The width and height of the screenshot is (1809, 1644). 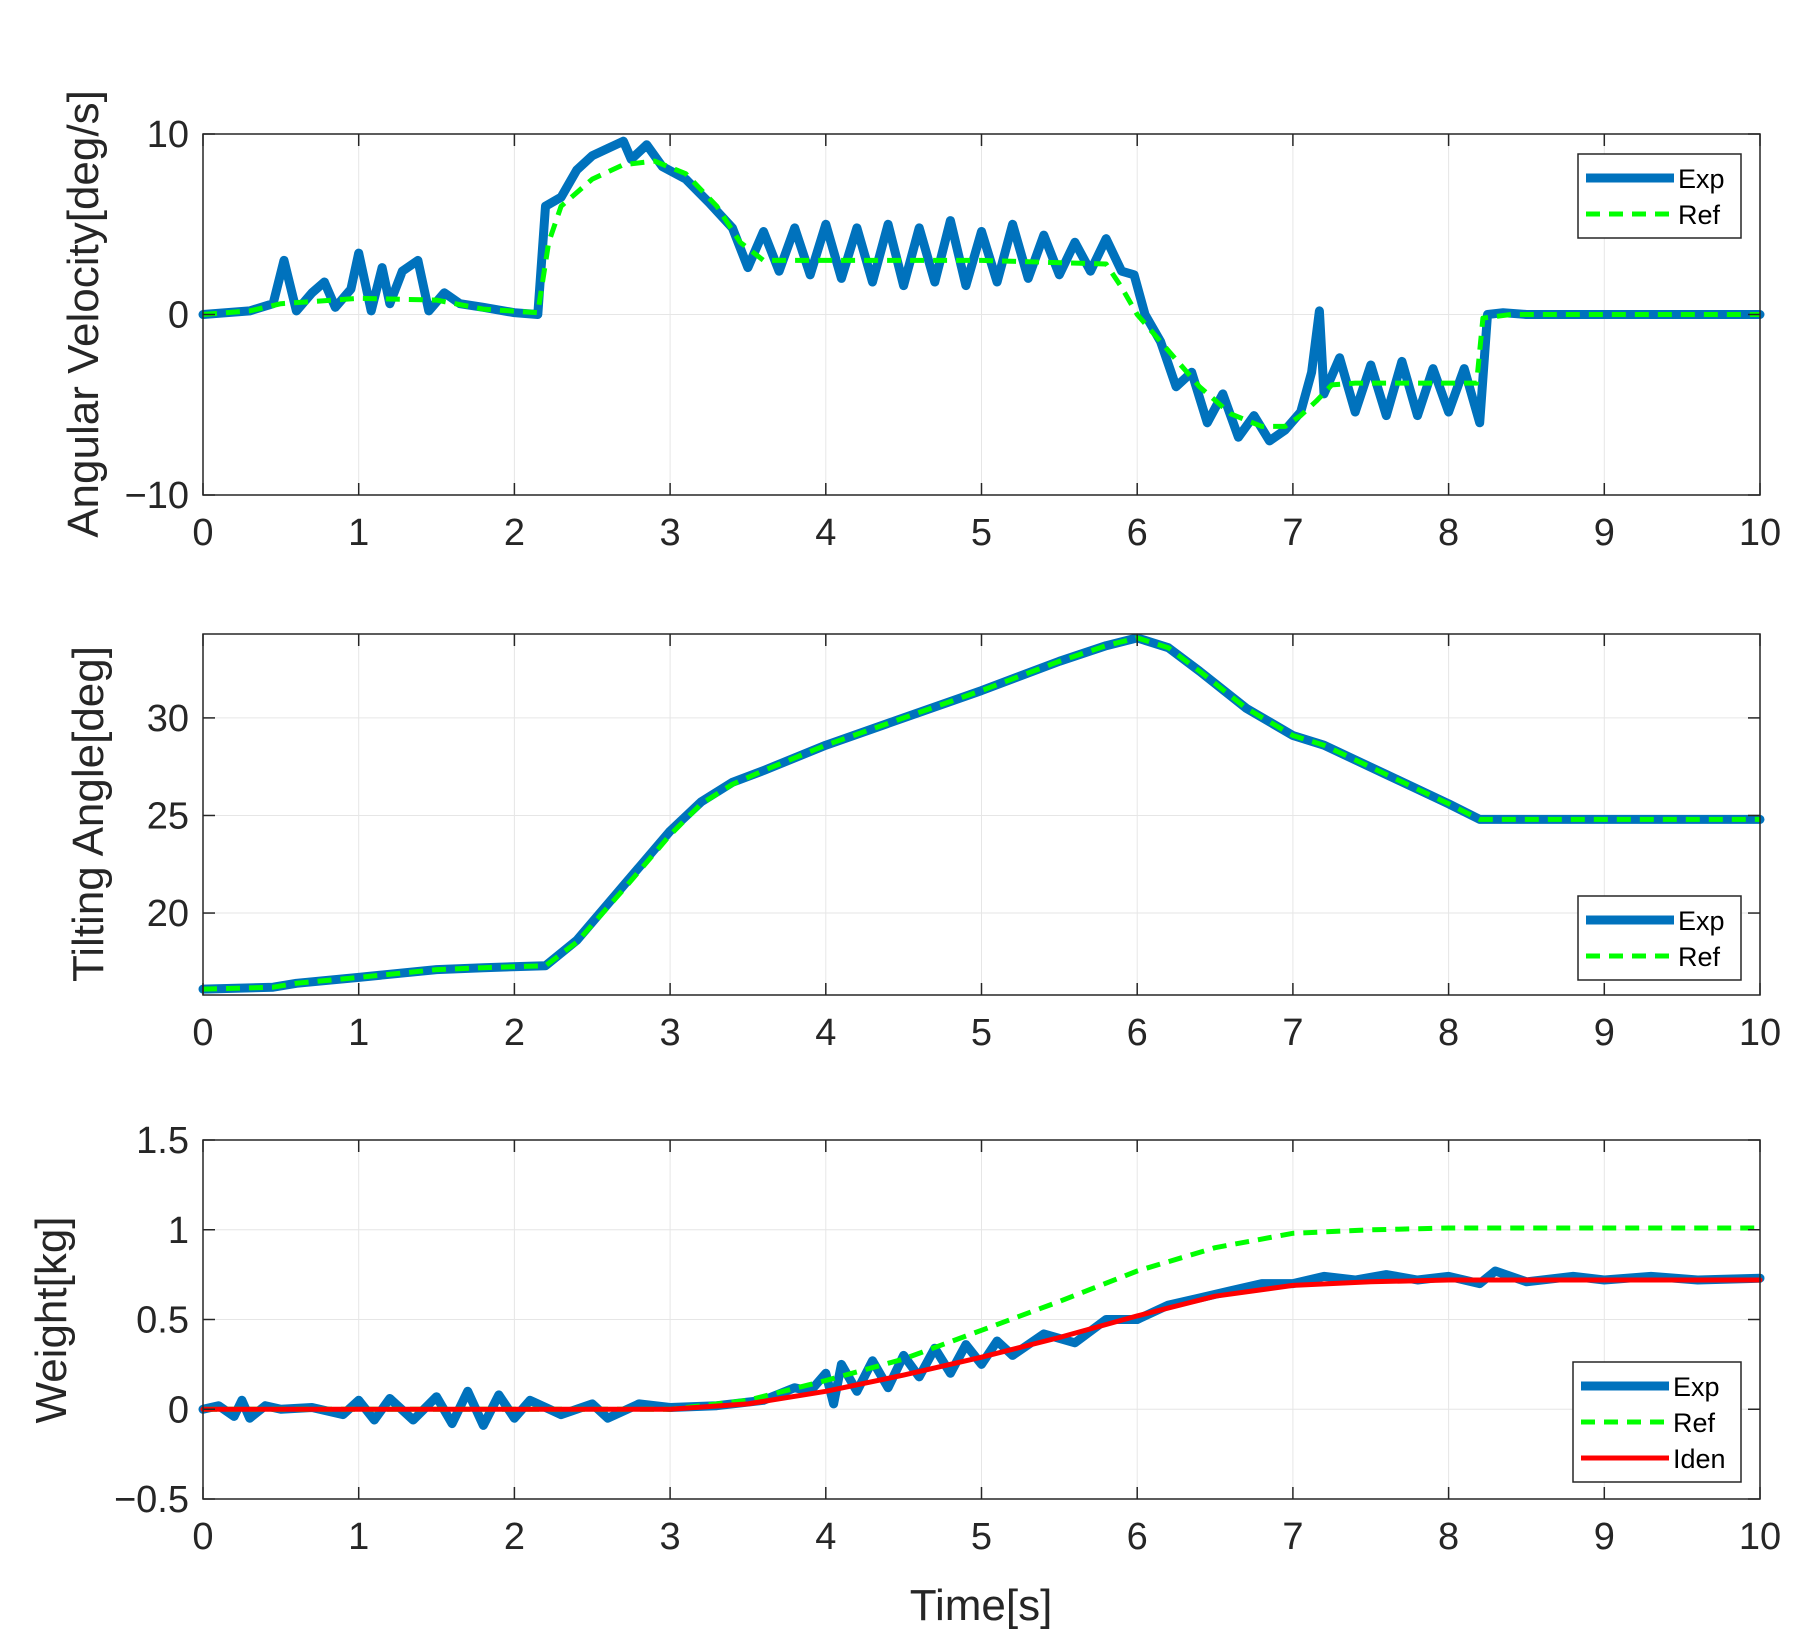 I want to click on plot-lines, so click(x=981, y=1327).